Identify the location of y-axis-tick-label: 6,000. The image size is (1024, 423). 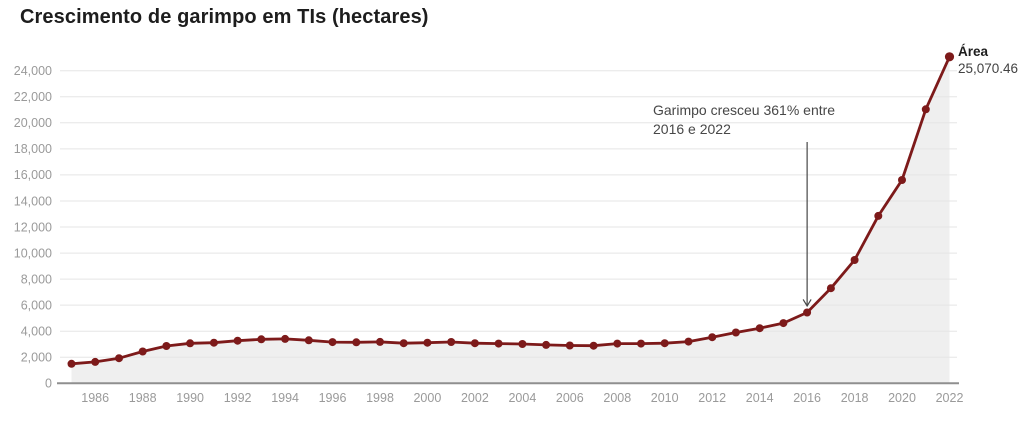
(36, 305).